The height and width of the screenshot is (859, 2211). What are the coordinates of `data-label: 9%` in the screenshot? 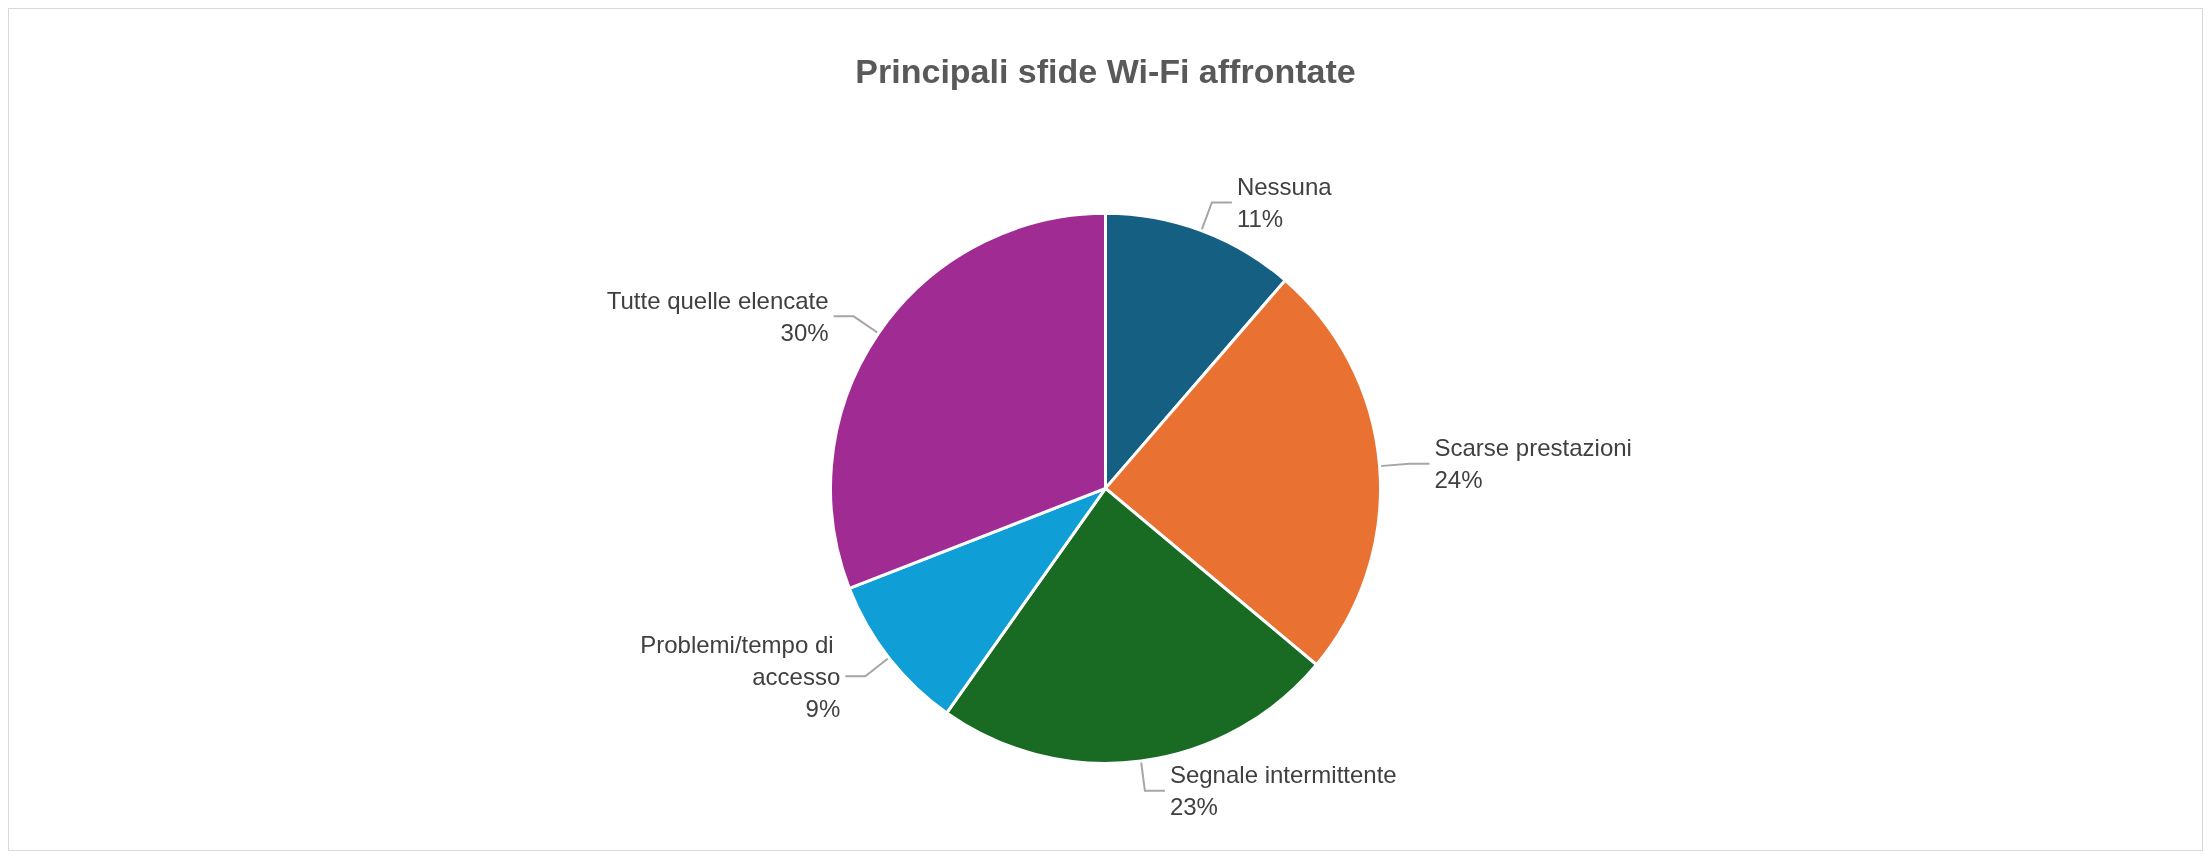 It's located at (823, 708).